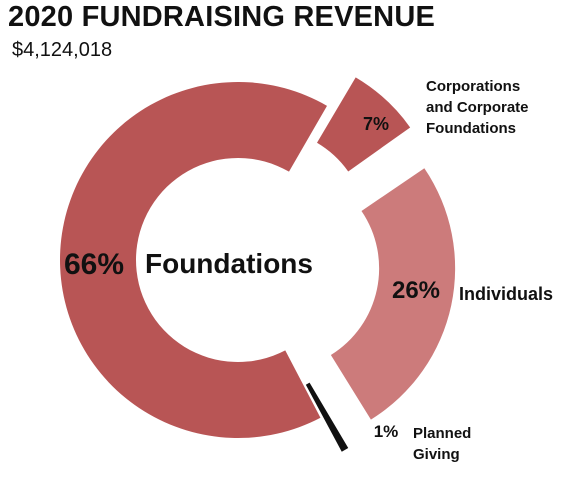  What do you see at coordinates (442, 444) in the screenshot?
I see `category-label: Planned Giving` at bounding box center [442, 444].